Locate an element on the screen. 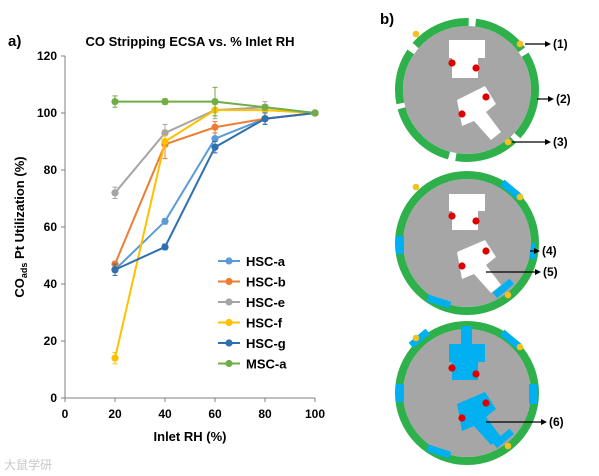 The height and width of the screenshot is (476, 599). callout-label-5: (5) is located at coordinates (550, 272).